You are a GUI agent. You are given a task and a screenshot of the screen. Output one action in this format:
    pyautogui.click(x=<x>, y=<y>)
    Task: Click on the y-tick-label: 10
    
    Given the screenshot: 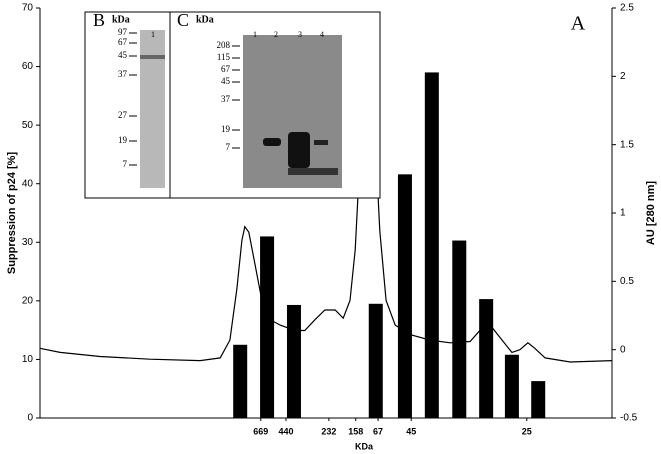 What is the action you would take?
    pyautogui.click(x=28, y=359)
    